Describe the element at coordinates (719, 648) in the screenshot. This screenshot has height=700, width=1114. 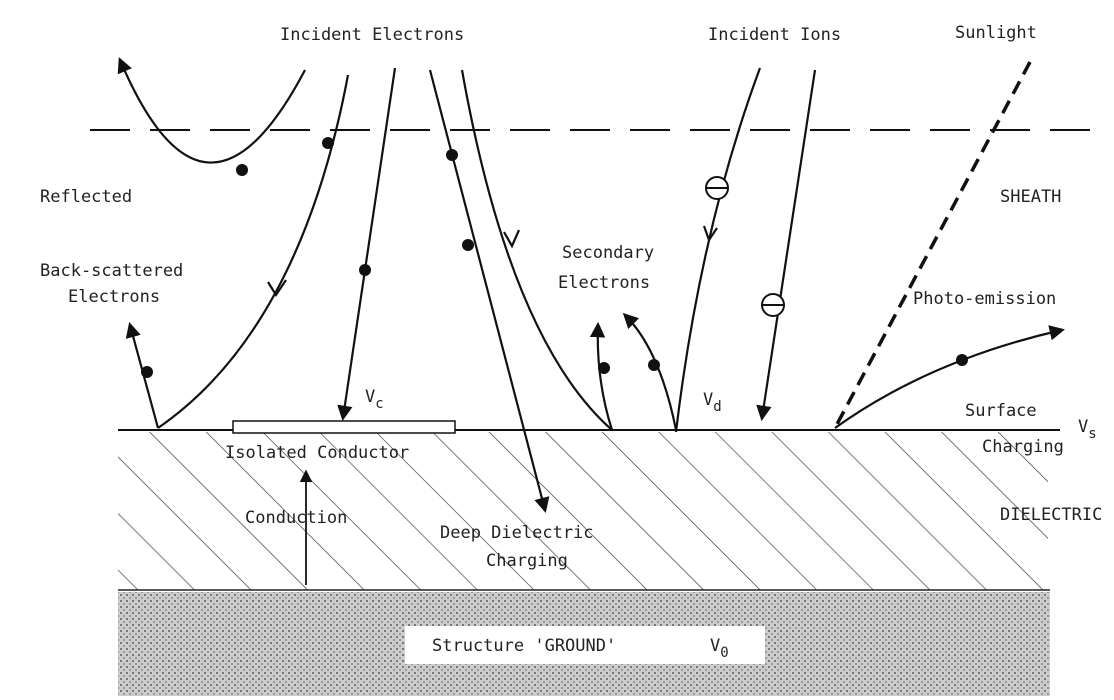
I see `potential-label: V0` at that location.